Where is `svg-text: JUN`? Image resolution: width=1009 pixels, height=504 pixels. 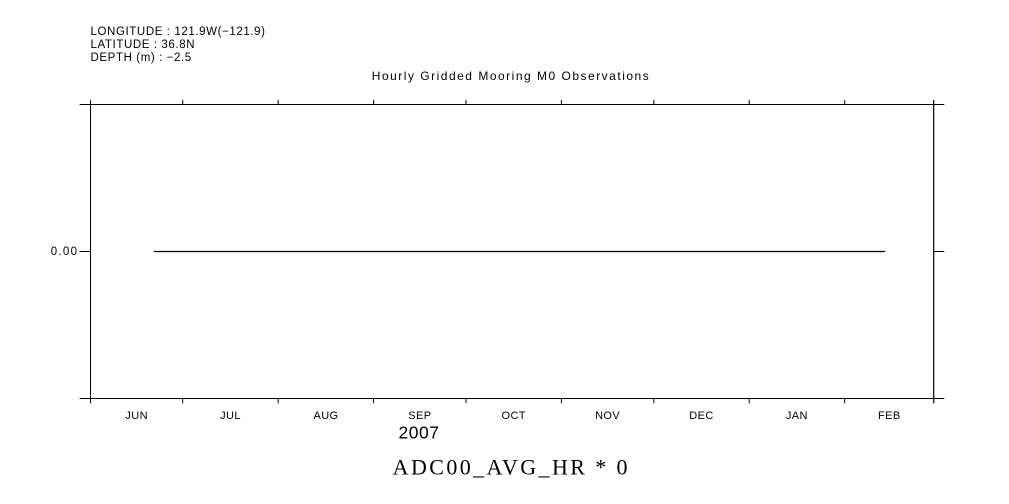 svg-text: JUN is located at coordinates (136, 416).